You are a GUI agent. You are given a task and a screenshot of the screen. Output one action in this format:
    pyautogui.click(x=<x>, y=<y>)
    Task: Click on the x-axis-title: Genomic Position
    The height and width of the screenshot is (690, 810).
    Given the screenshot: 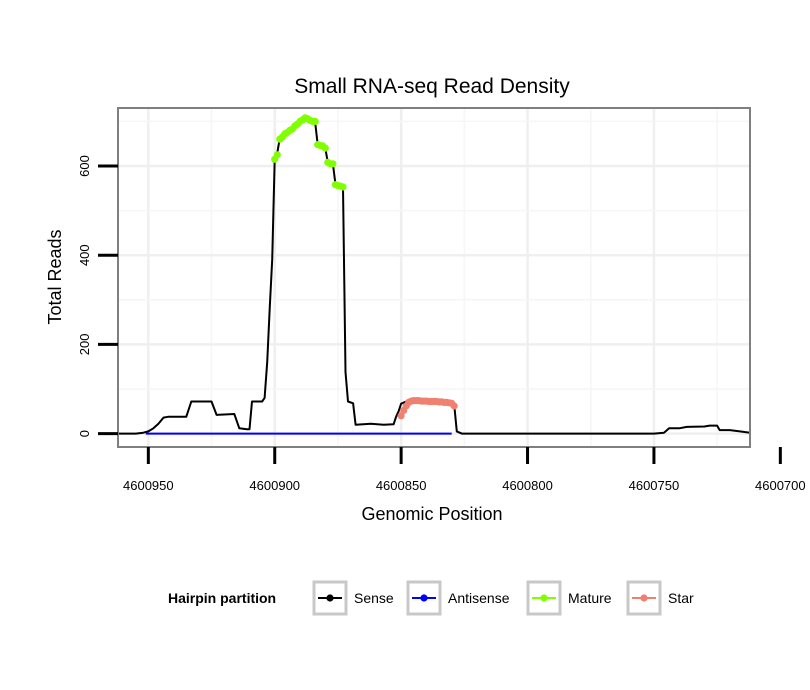 What is the action you would take?
    pyautogui.click(x=431, y=514)
    